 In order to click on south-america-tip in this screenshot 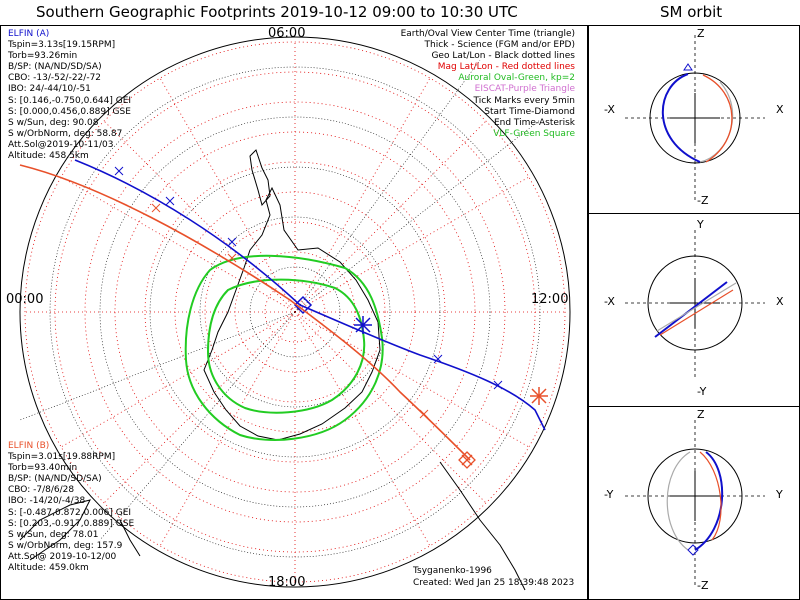, I will do `click(260, 178)`.